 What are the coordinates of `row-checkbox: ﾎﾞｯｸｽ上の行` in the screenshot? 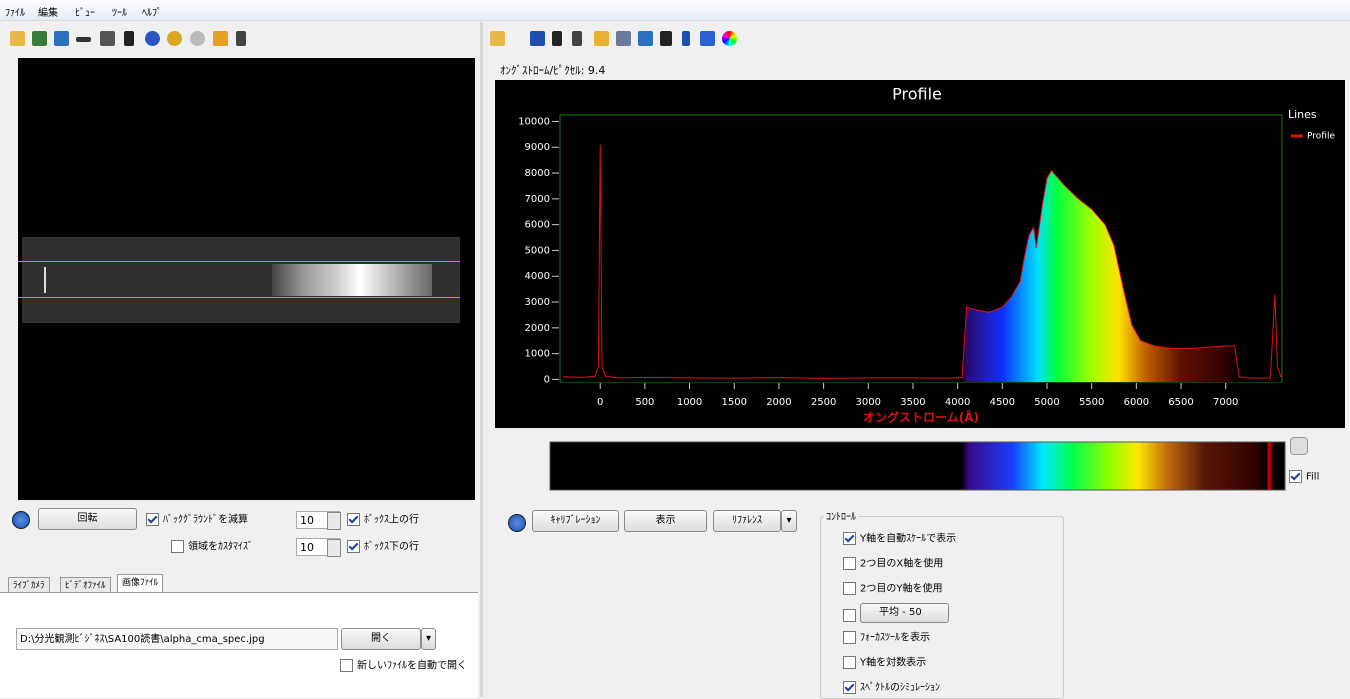 It's located at (383, 520).